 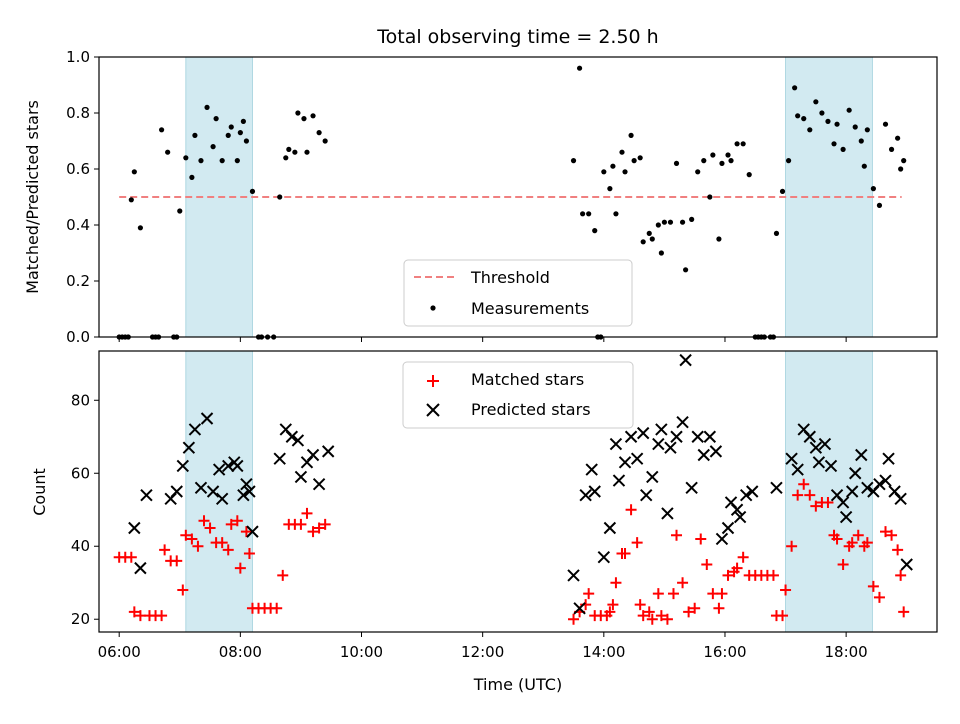 I want to click on legend-threshold-label: Threshold, so click(x=510, y=277).